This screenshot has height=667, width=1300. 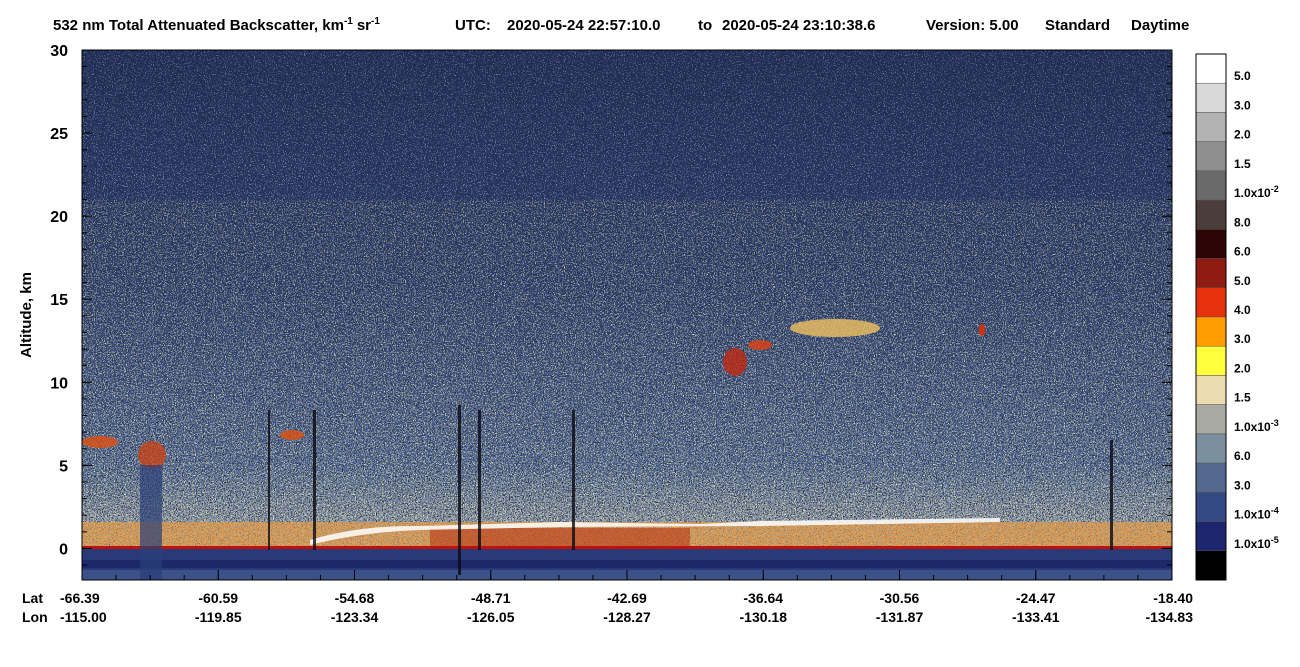 What do you see at coordinates (218, 617) in the screenshot?
I see `lon-tick-label: -119.85` at bounding box center [218, 617].